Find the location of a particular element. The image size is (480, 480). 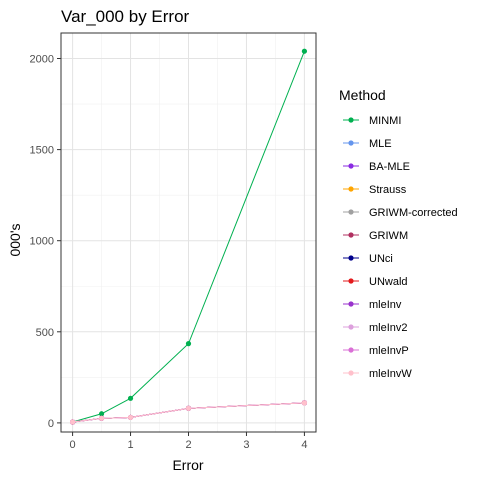

y-axis-title: 000's is located at coordinates (15, 239).